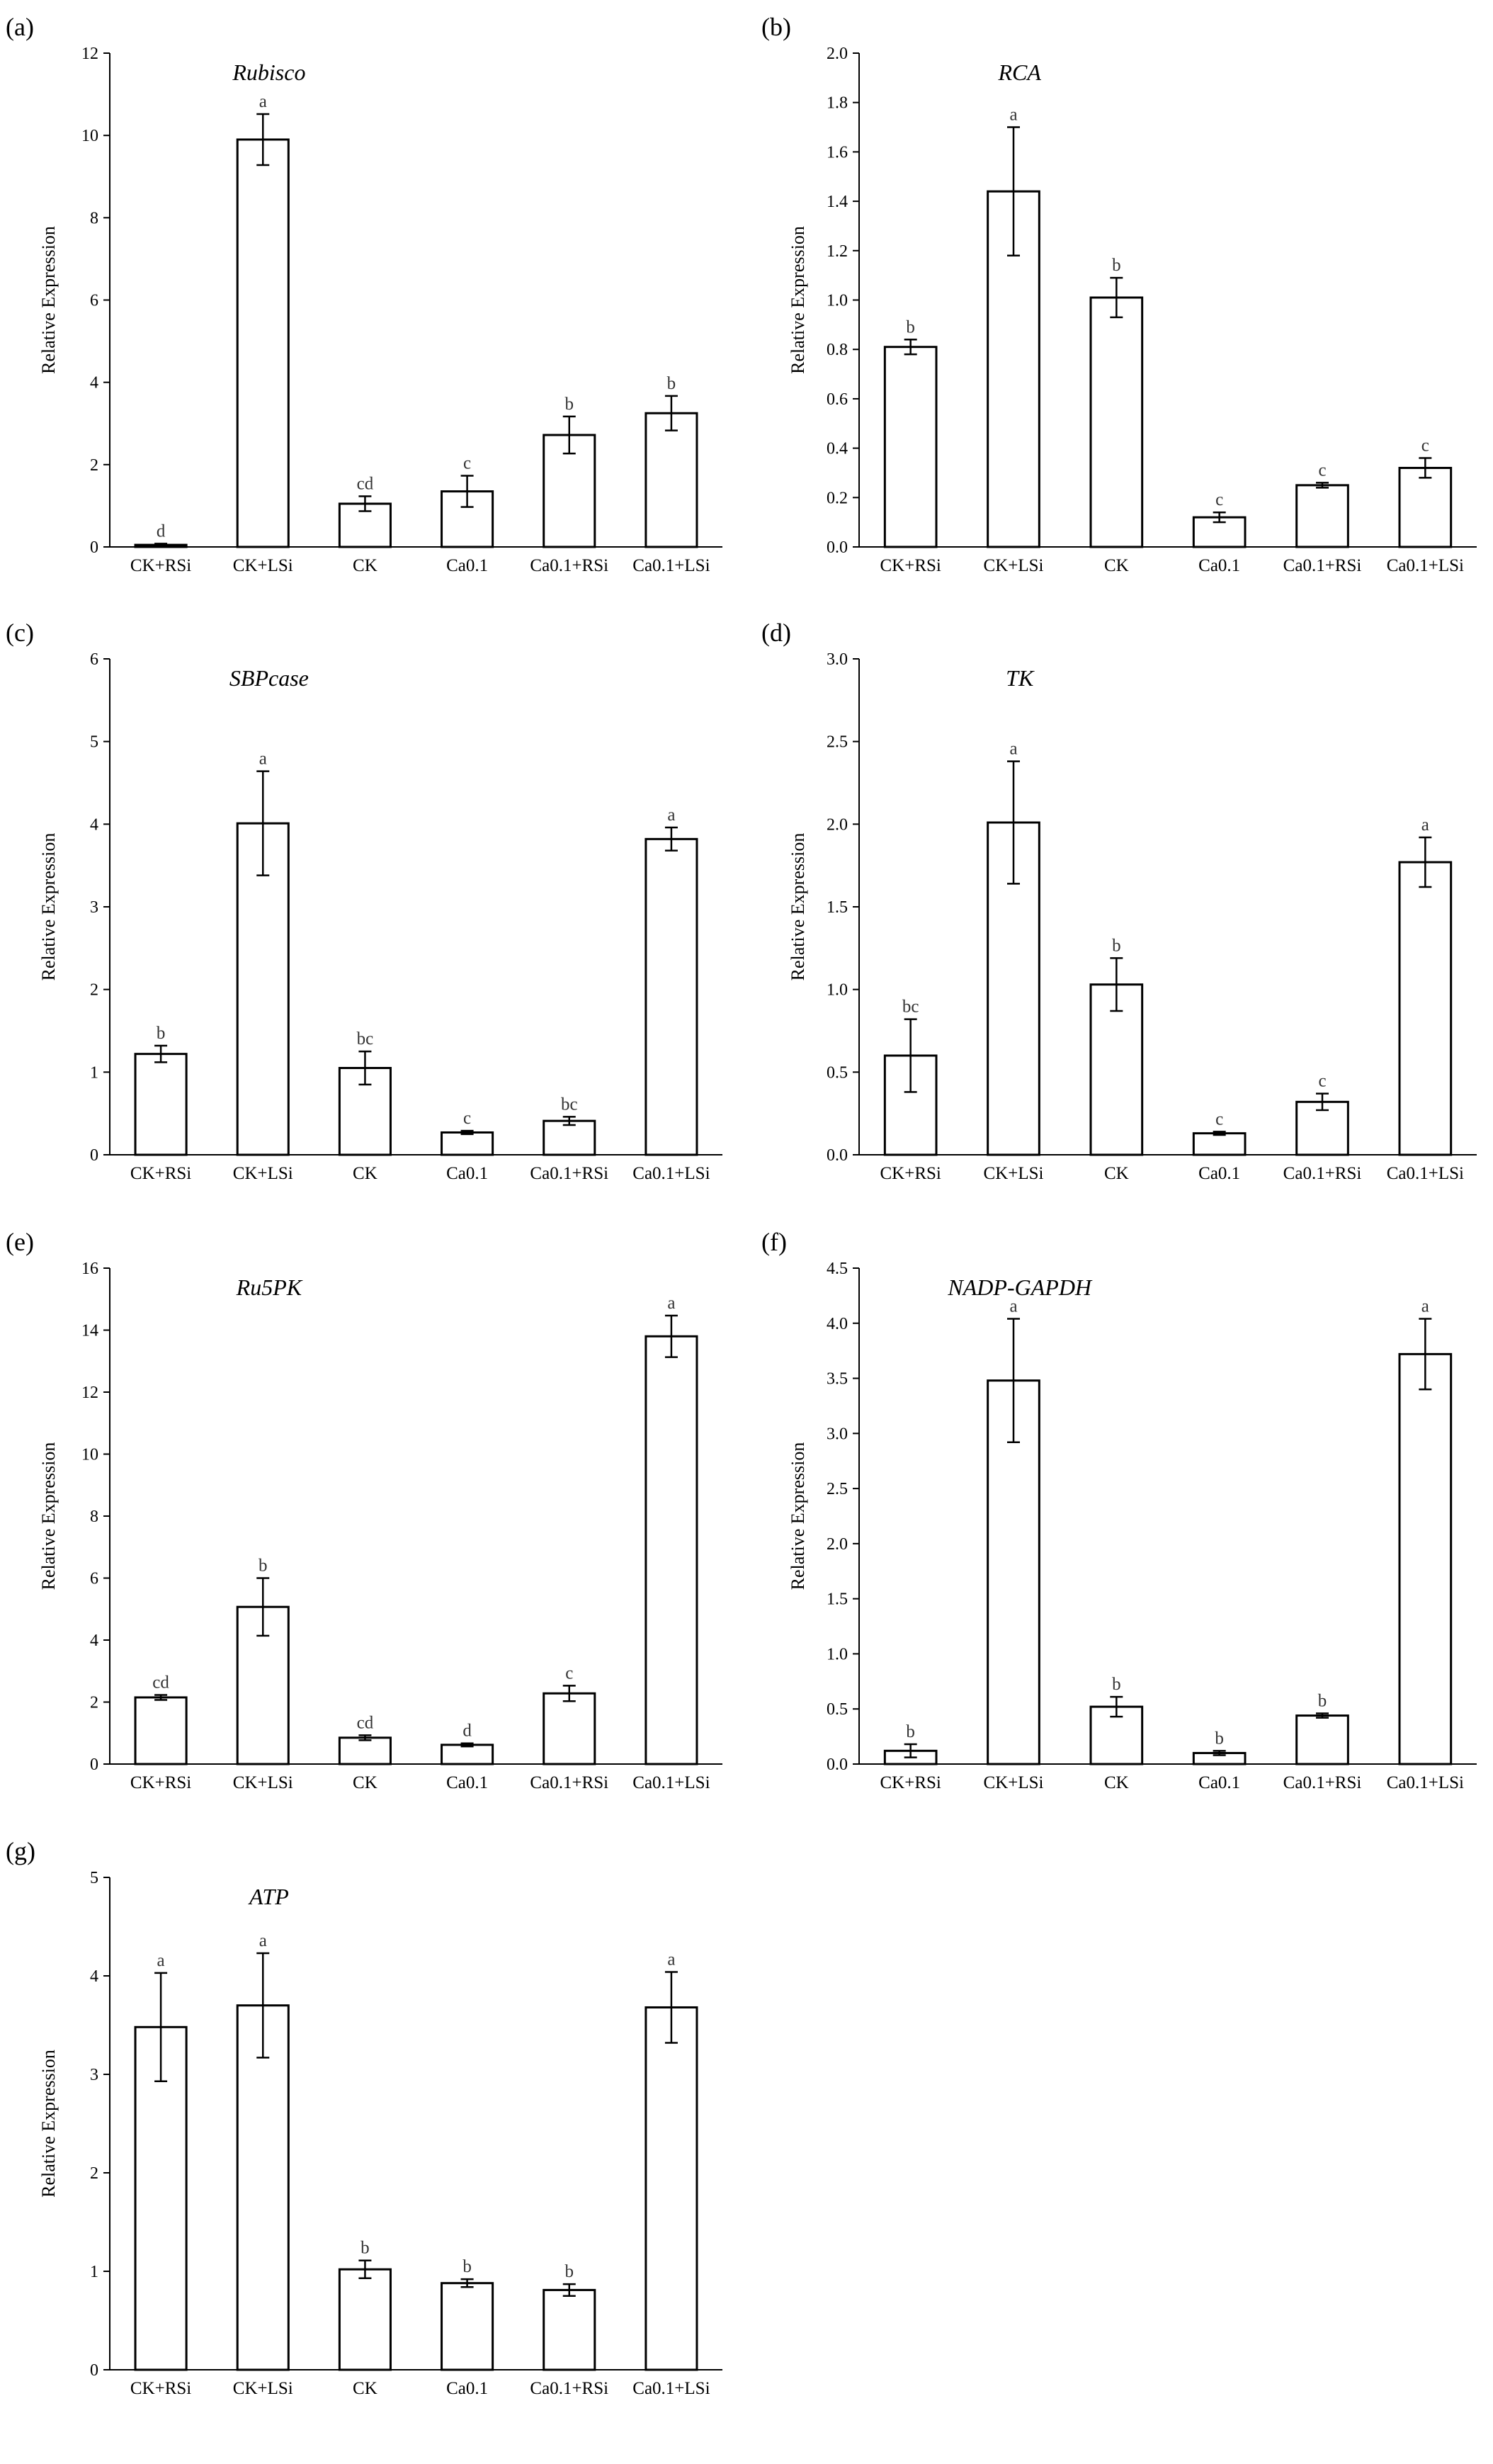 This screenshot has height=2464, width=1493. Describe the element at coordinates (837, 1599) in the screenshot. I see `y-tick-label: 1.5` at that location.